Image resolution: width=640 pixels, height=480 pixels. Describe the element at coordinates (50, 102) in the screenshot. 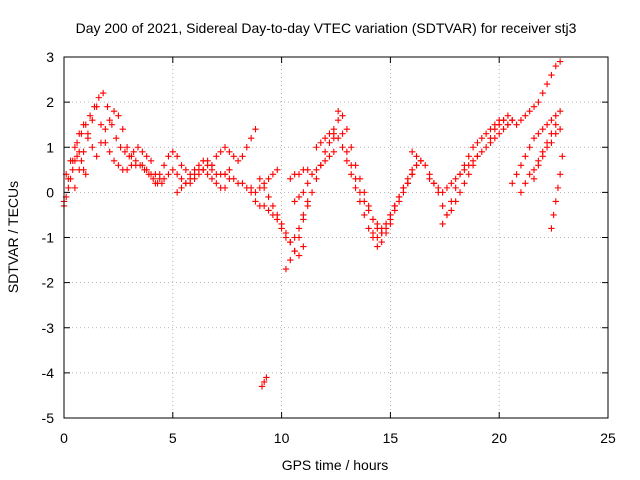

I see `y-tick-label: 2` at that location.